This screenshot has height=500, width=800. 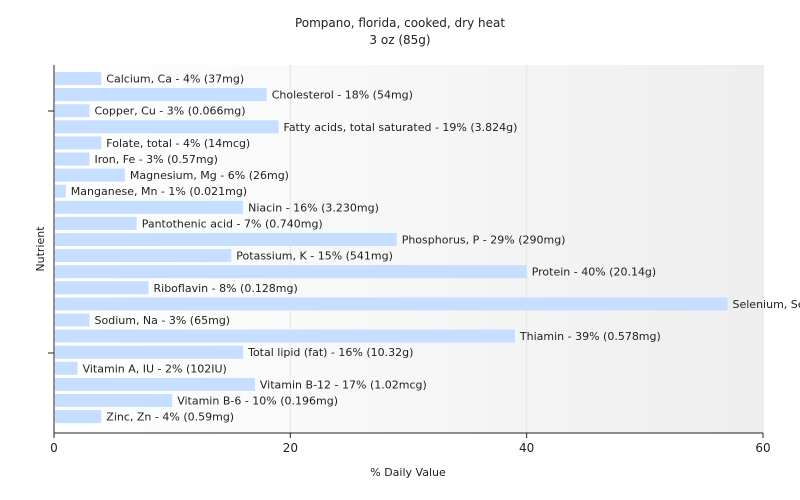 What do you see at coordinates (410, 444) in the screenshot?
I see `x-axis-ticks: 0 20 40 60` at bounding box center [410, 444].